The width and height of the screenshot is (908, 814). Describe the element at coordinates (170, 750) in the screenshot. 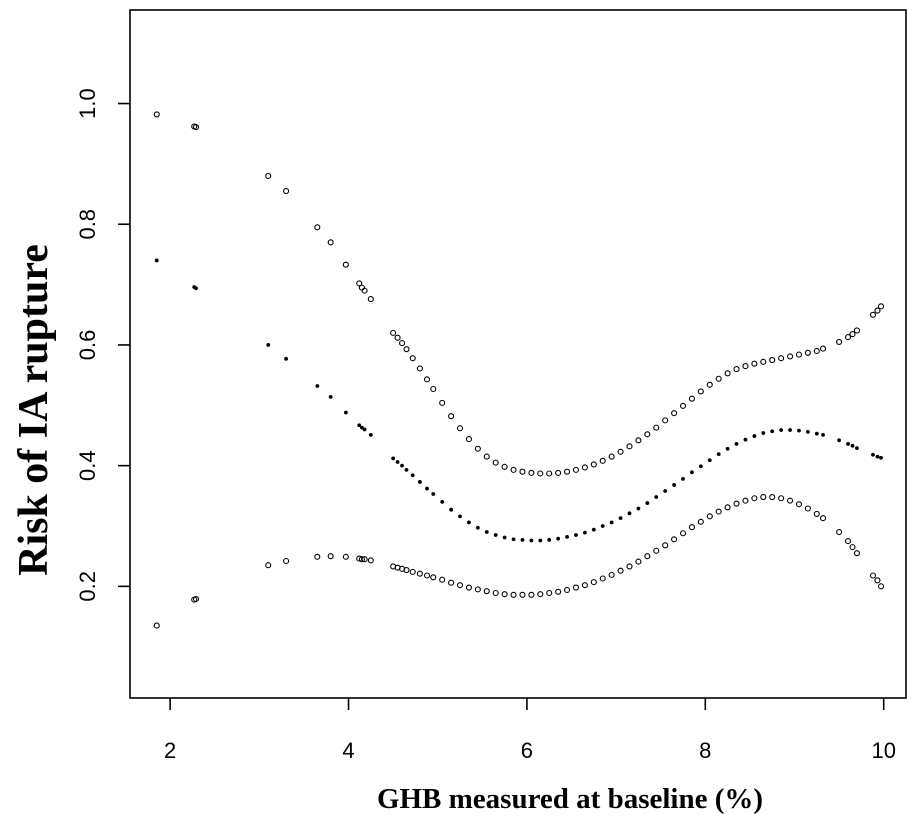

I see `x-tick-label: 2` at that location.